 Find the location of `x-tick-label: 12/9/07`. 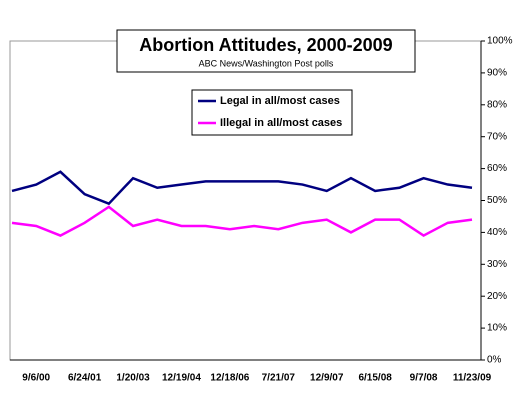

x-tick-label: 12/9/07 is located at coordinates (327, 378).